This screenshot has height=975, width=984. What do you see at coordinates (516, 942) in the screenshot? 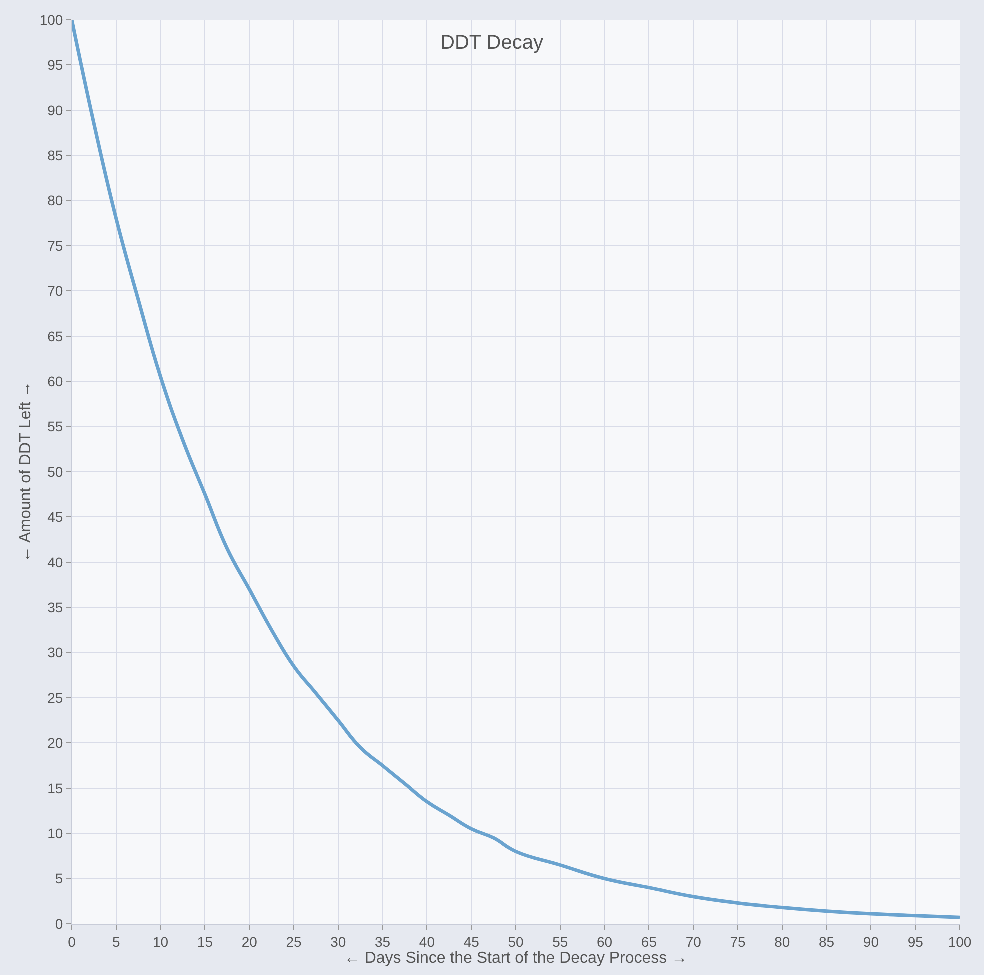
I see `x-tick-label: 50` at bounding box center [516, 942].